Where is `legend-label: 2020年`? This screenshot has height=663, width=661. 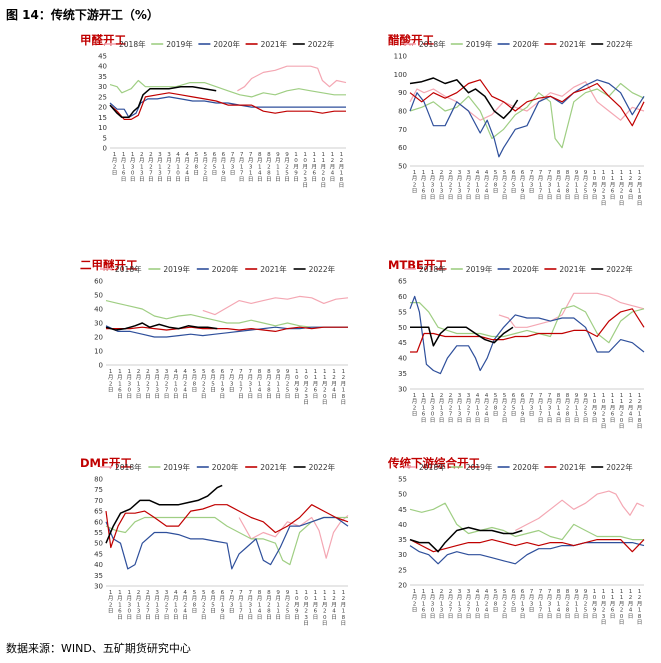
legend-label: 2020年 is located at coordinates (225, 269).